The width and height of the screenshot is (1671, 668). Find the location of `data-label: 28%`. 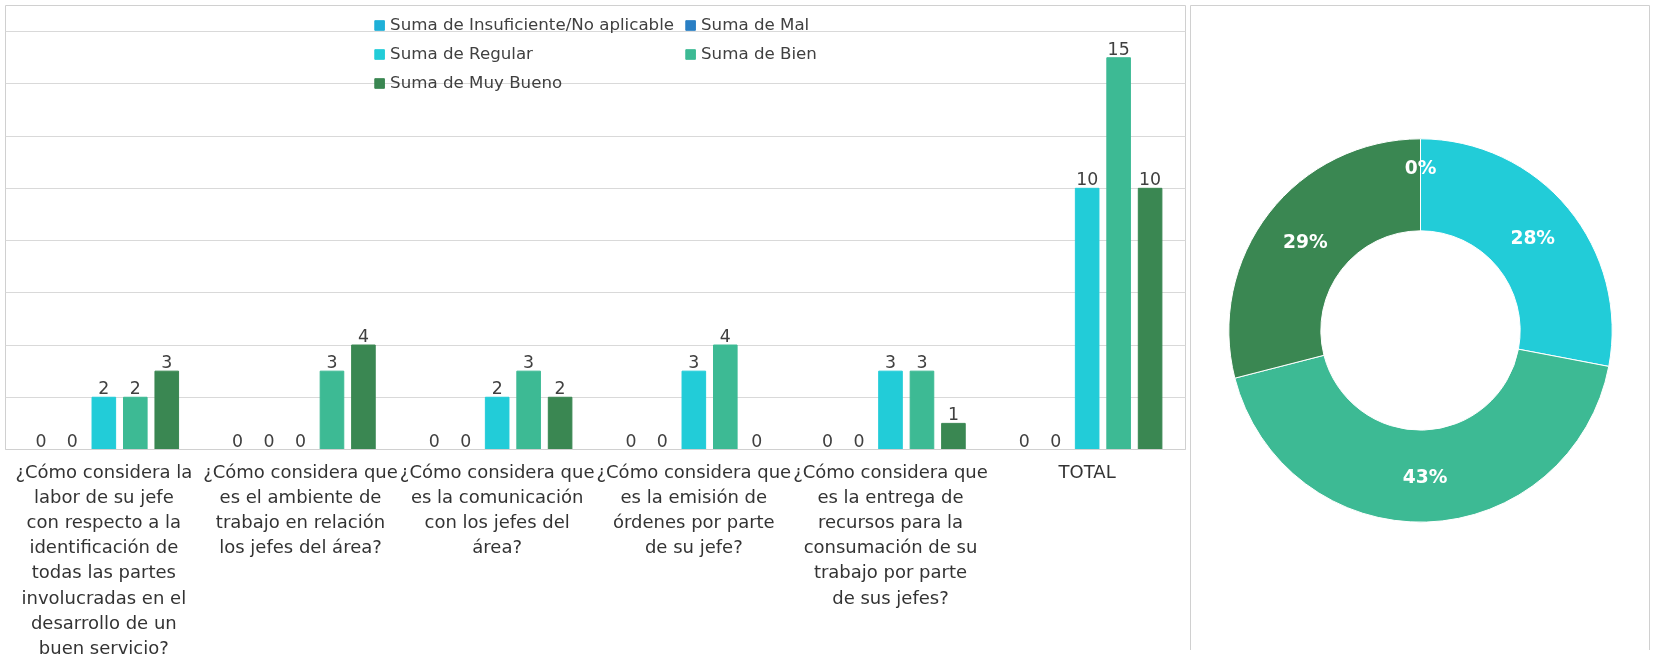

data-label: 28% is located at coordinates (1533, 238).